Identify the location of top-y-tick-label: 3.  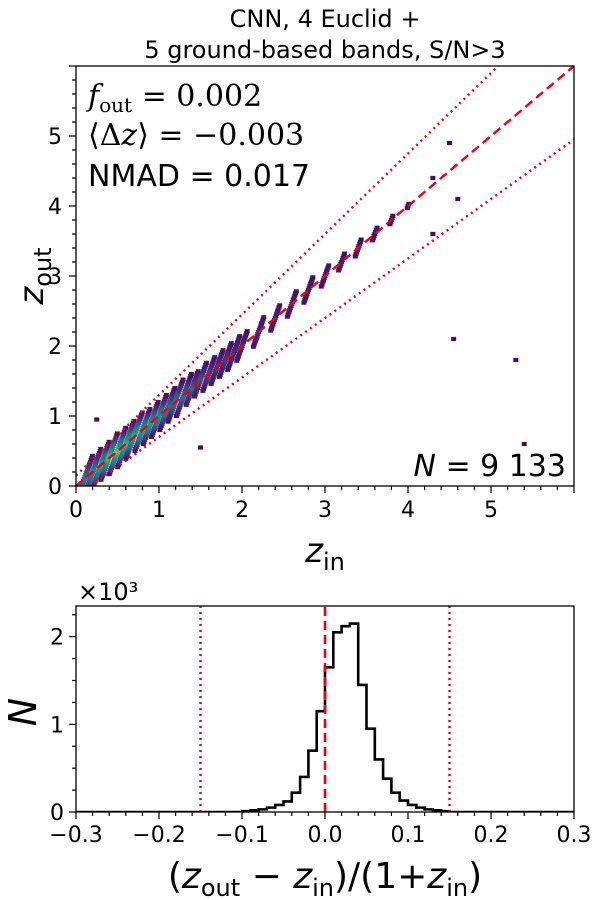
(55, 277).